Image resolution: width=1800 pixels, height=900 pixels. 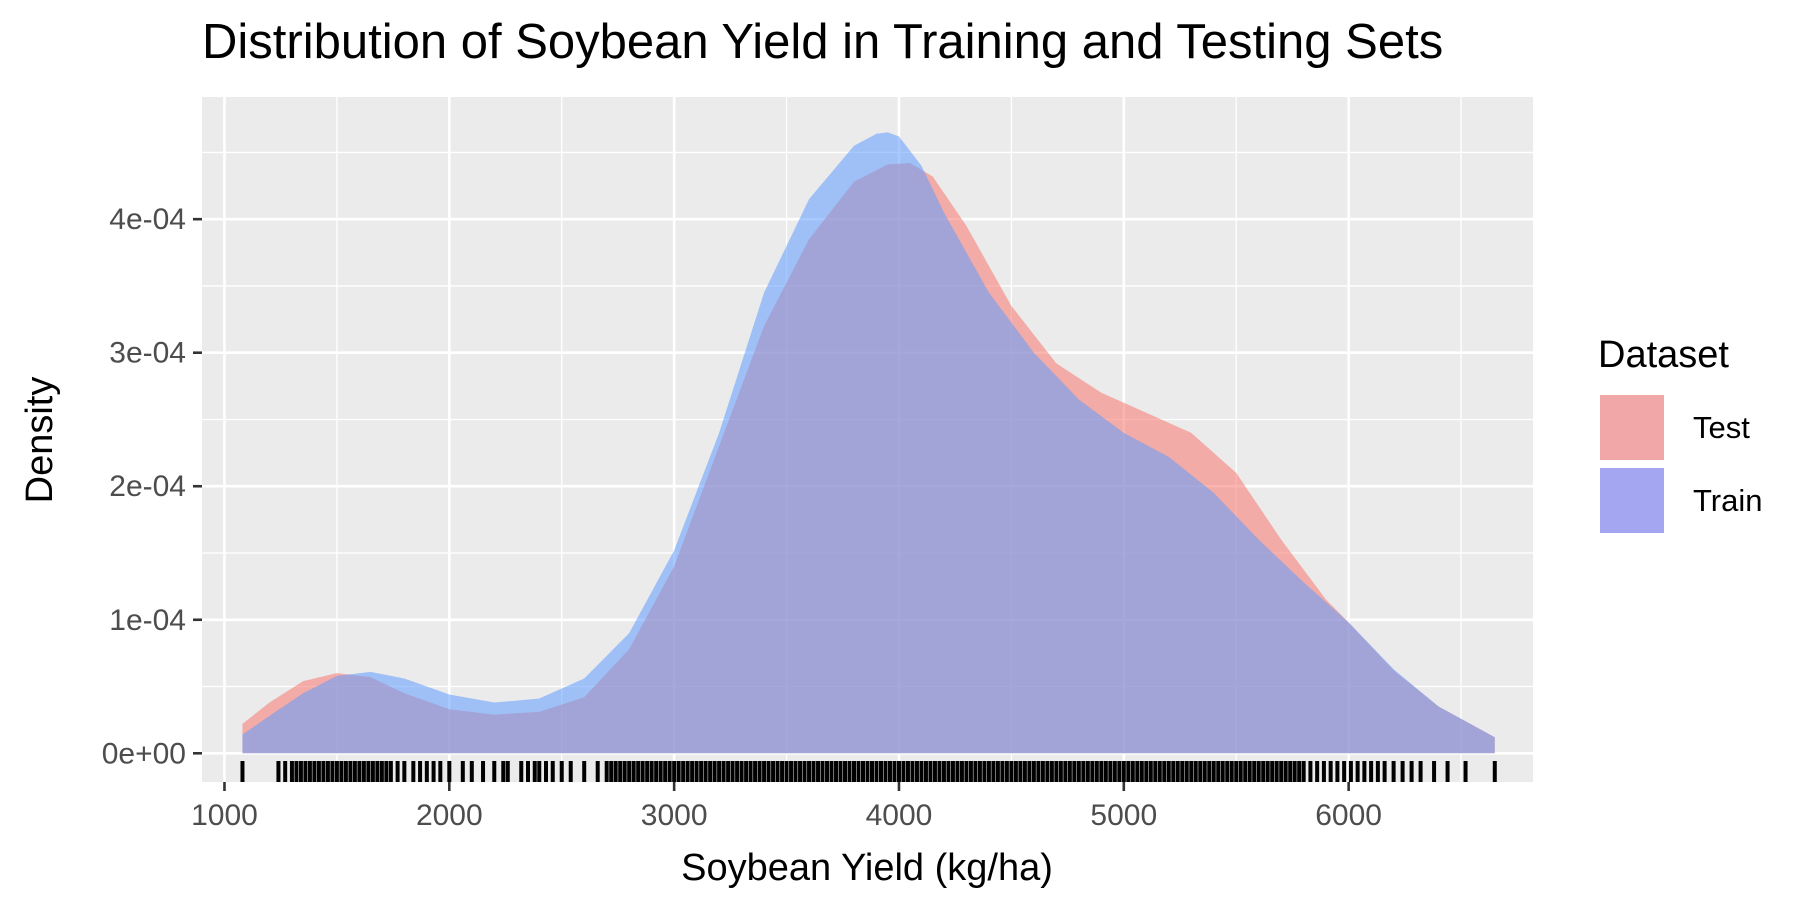 I want to click on x-axis: 1000 2000 3000 4000 5000 6000, so click(x=786, y=807).